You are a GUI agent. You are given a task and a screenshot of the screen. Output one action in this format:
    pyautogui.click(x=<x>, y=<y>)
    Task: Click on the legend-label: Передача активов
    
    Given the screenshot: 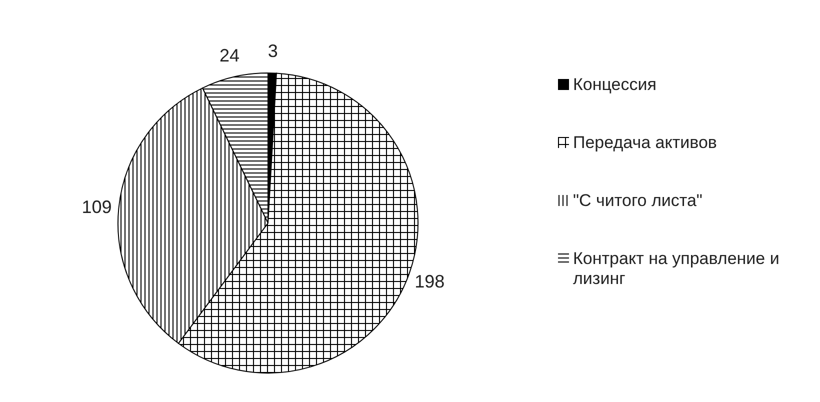 What is the action you would take?
    pyautogui.click(x=645, y=143)
    